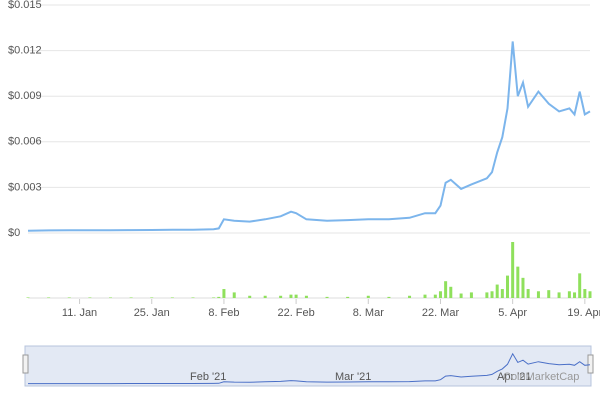 The image size is (600, 400). What do you see at coordinates (152, 313) in the screenshot?
I see `x-tick-label: 25. Jan` at bounding box center [152, 313].